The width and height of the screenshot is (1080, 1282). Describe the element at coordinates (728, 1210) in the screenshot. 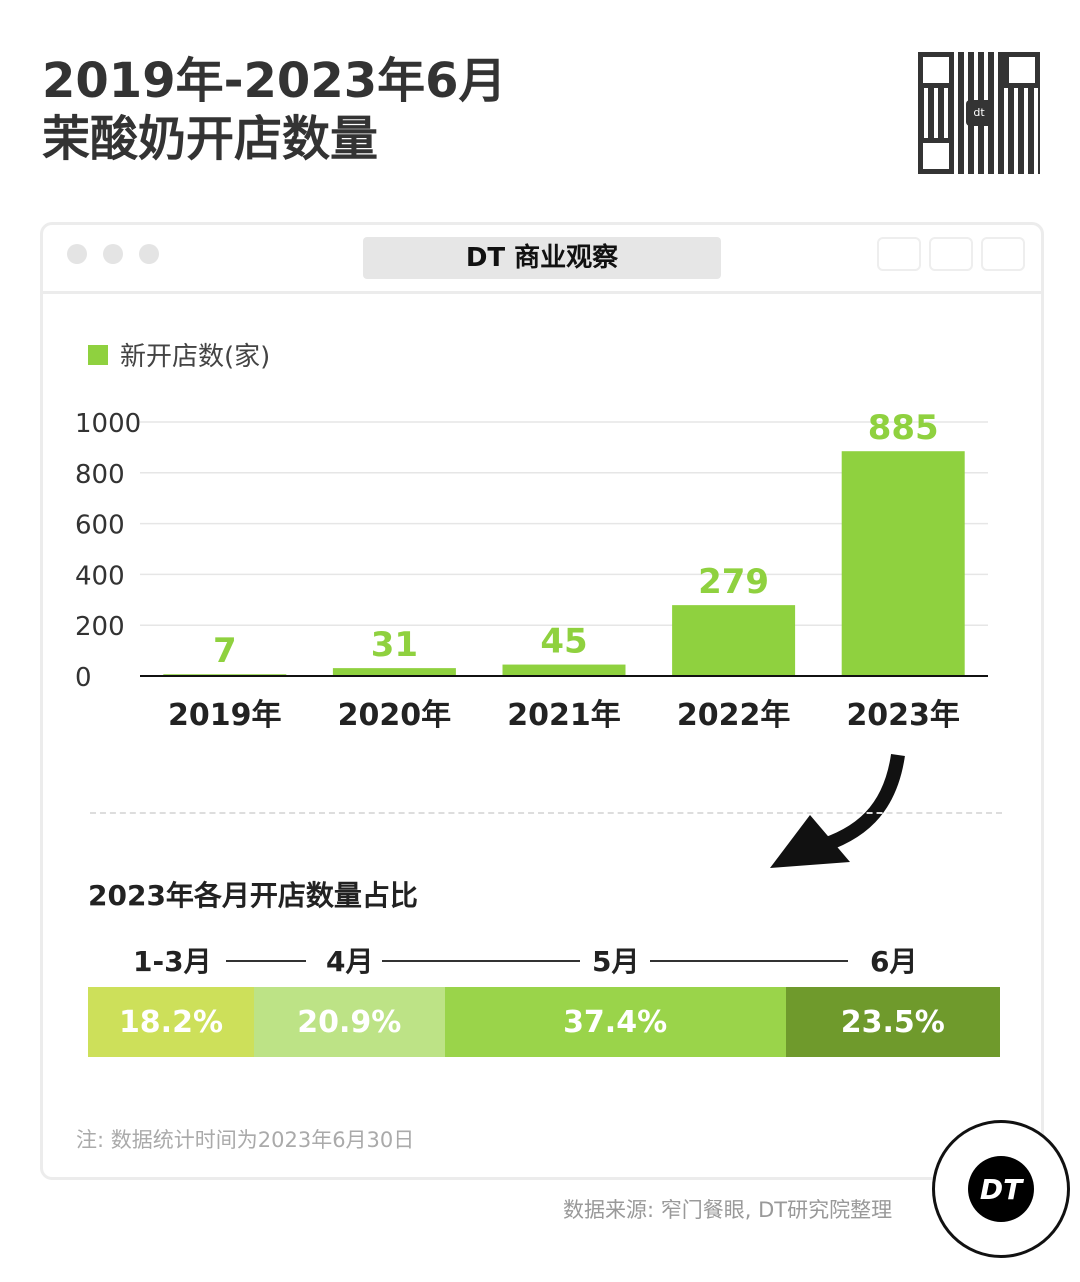

I see `data-source: 数据来源: 窄门餐眼, DT研究院整理` at that location.